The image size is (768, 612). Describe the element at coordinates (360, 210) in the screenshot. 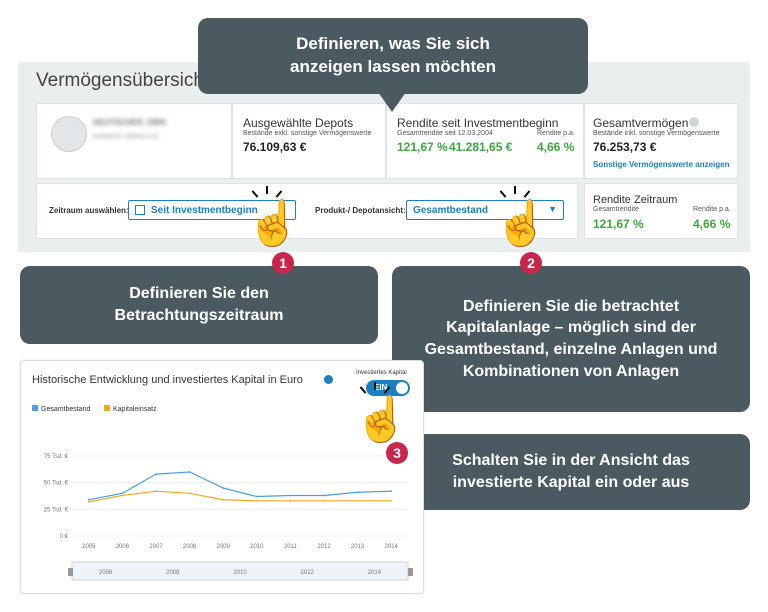

I see `product-label: Produkt-/ Depotansicht:` at that location.